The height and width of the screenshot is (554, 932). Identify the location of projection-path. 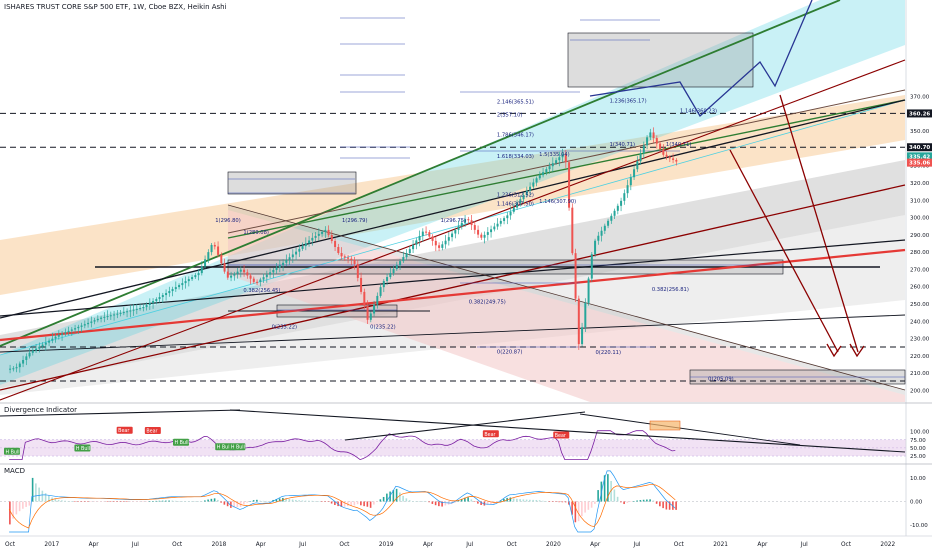
(701, 59).